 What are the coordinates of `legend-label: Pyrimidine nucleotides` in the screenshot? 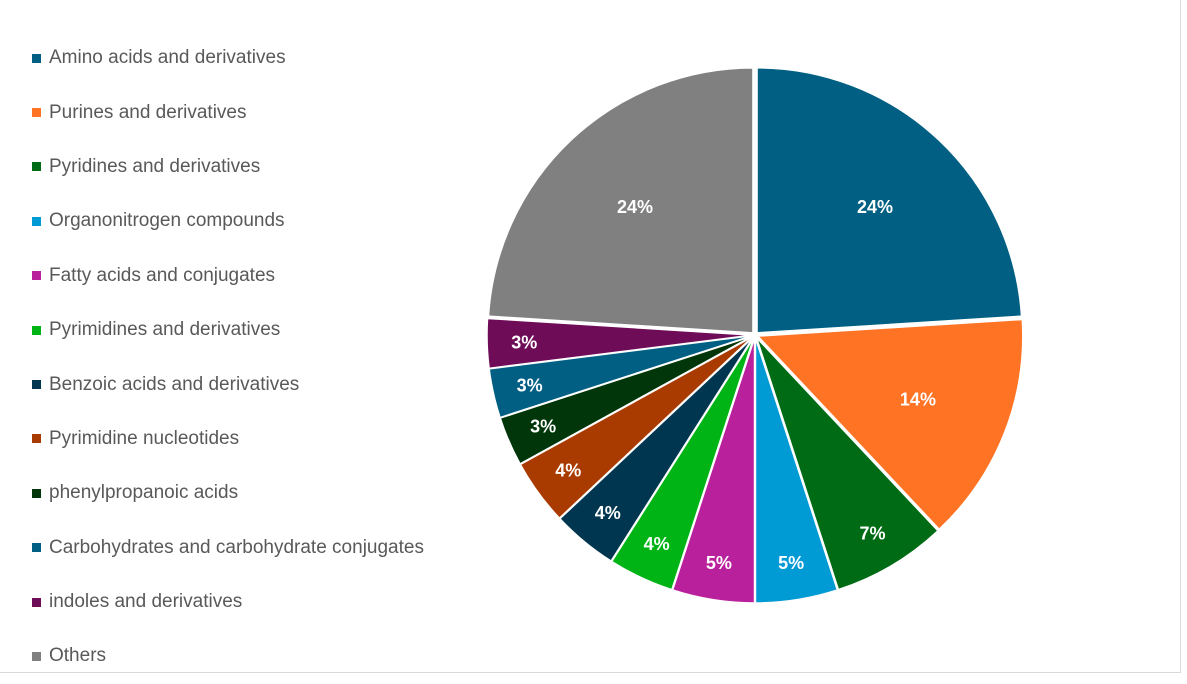 It's located at (144, 438).